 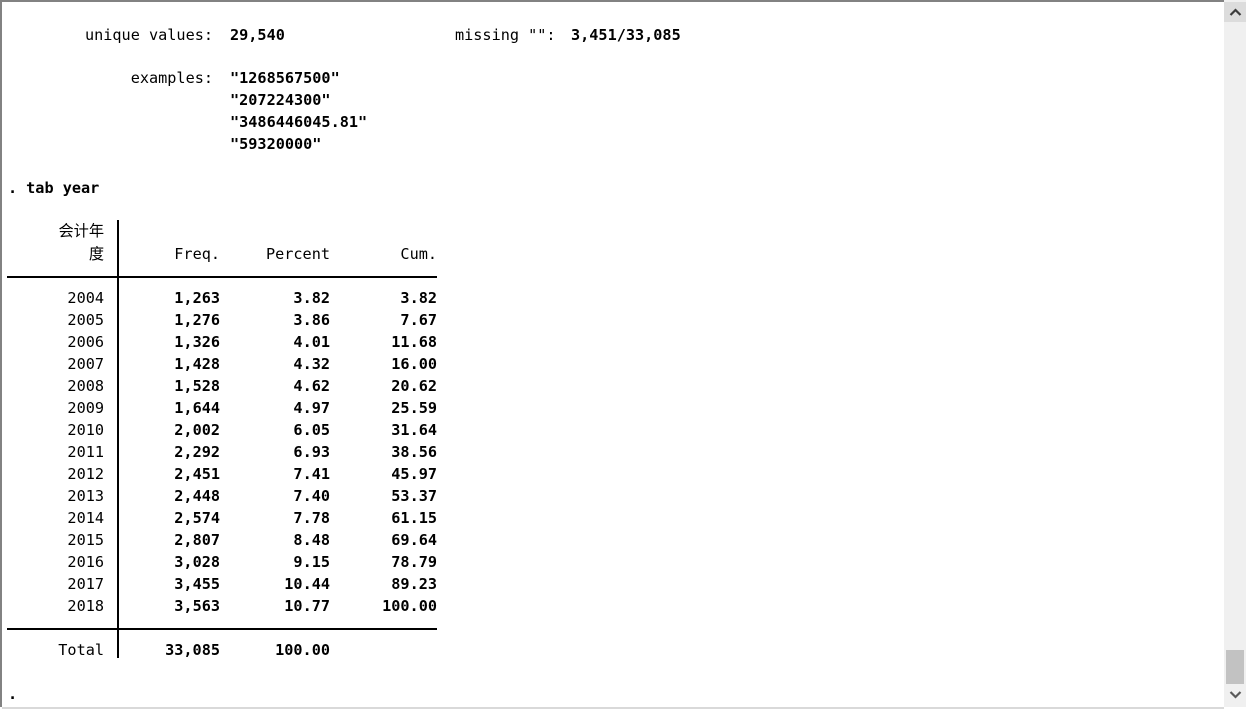 What do you see at coordinates (222, 254) in the screenshot?
I see `table-header-row: 度 Freq. Percent Cum.` at bounding box center [222, 254].